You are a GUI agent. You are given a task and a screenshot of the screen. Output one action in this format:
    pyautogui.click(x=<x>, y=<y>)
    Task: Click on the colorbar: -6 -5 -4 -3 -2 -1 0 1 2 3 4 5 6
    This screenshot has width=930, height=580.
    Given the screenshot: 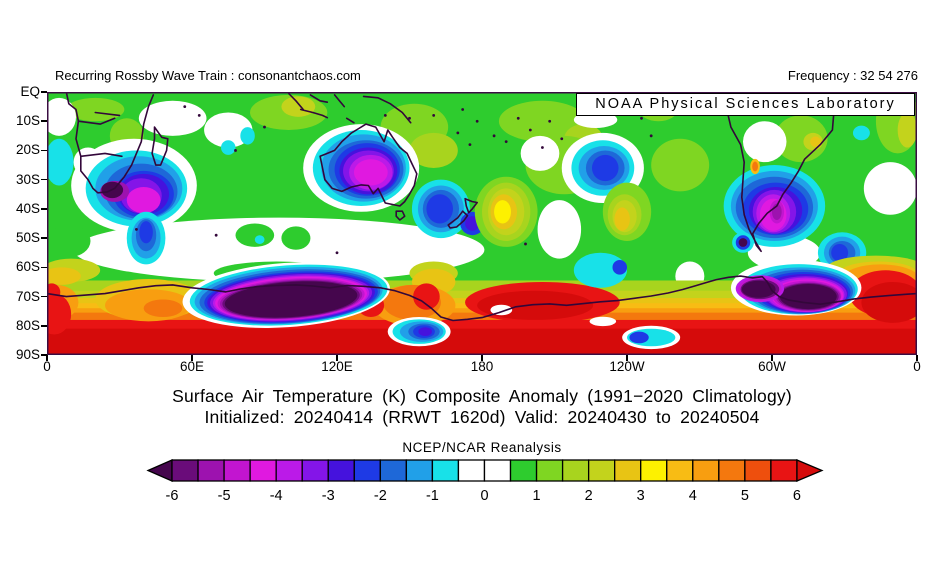 What is the action you would take?
    pyautogui.click(x=485, y=481)
    